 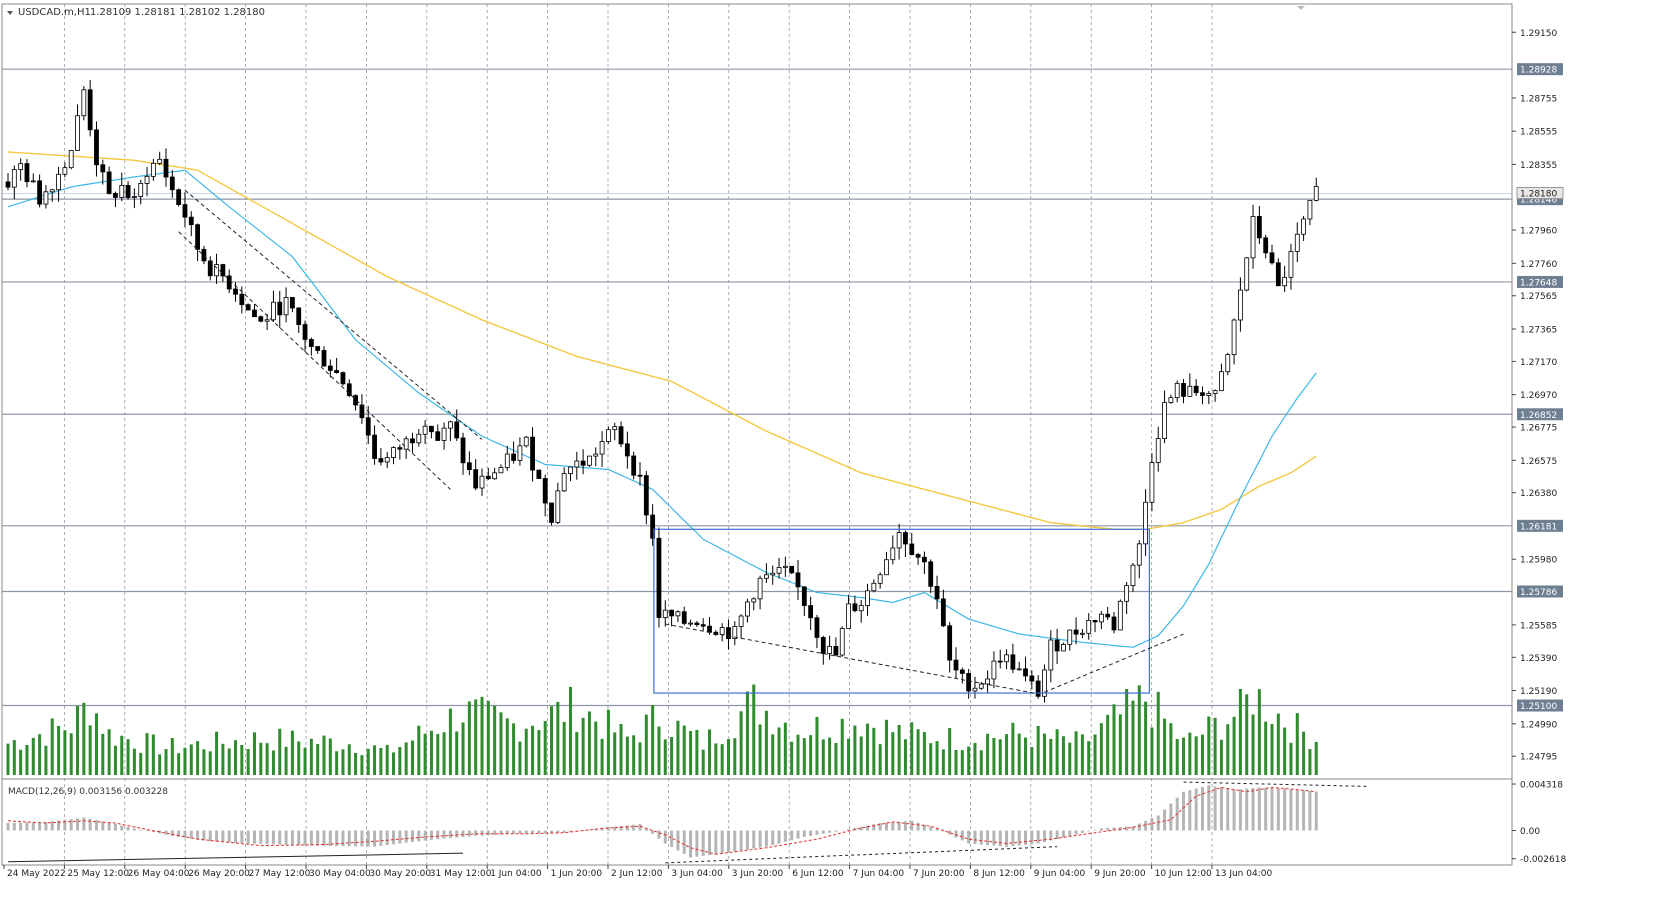 I want to click on y-tick-label: 1.25585, so click(x=1538, y=626).